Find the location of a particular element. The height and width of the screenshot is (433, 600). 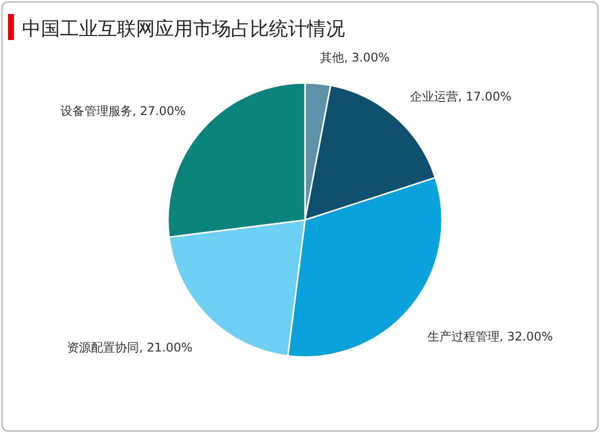

slice-label: 生产过程管理, 32.00% is located at coordinates (490, 336).